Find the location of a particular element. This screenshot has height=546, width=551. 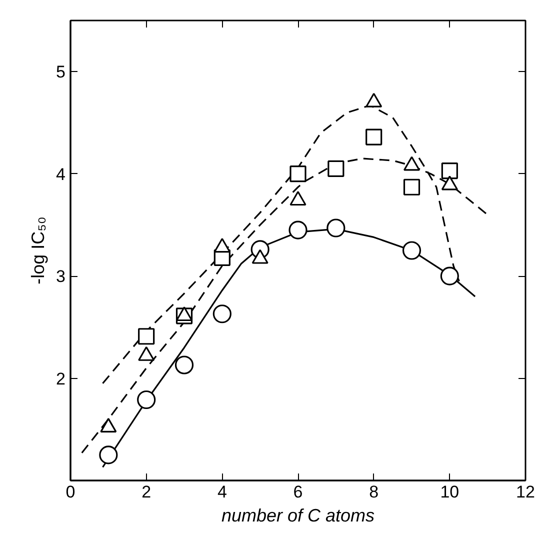

x-axis-title: number of C atoms is located at coordinates (298, 516).